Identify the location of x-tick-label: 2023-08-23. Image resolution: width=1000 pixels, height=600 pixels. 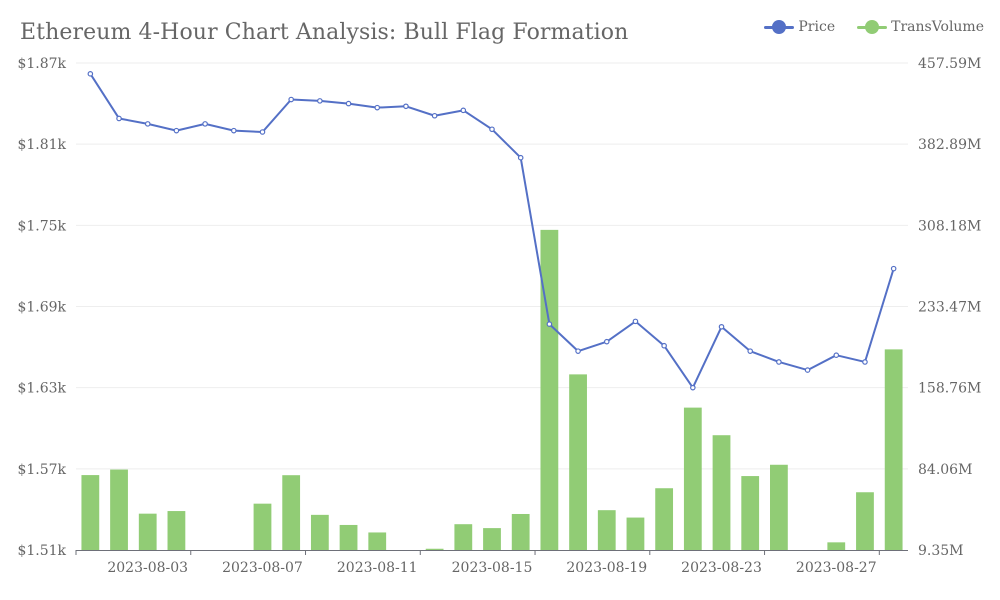
(721, 568).